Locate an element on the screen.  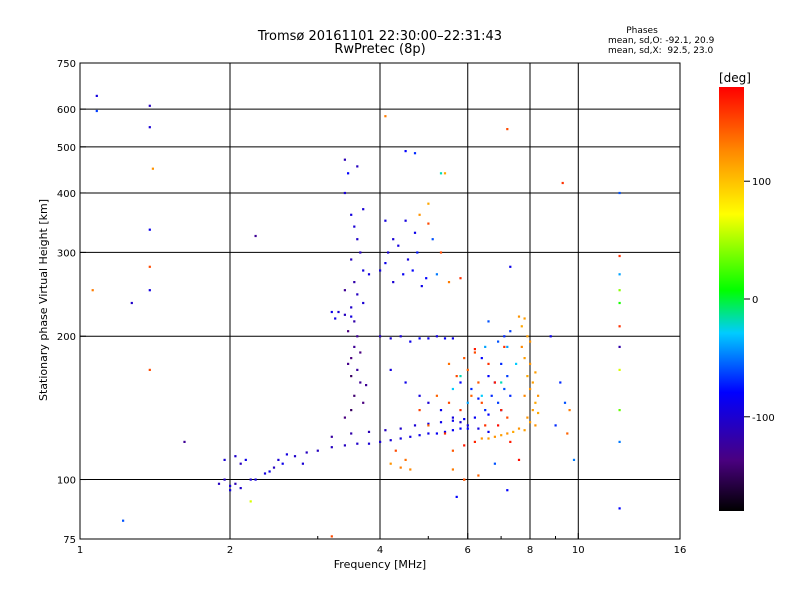
chart-subtitle: RwPretec (8p) is located at coordinates (379, 49).